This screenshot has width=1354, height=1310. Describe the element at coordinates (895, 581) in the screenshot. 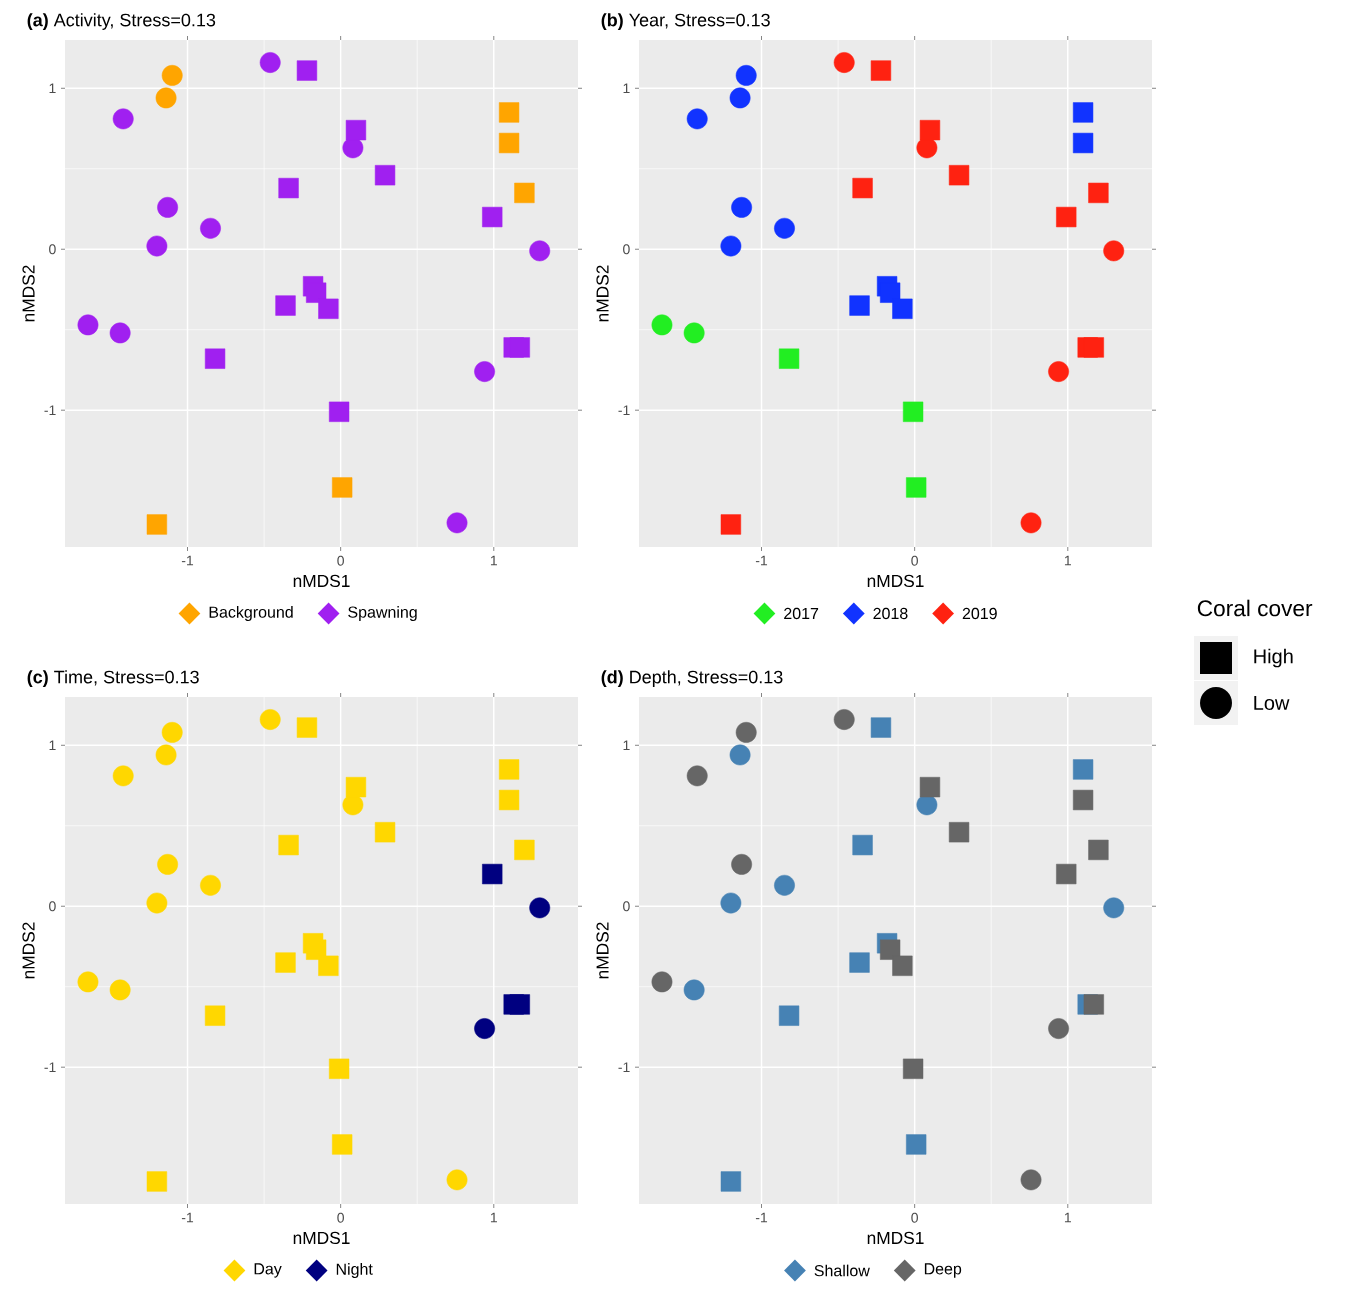

I see `x-axis-title: nMDS1` at that location.